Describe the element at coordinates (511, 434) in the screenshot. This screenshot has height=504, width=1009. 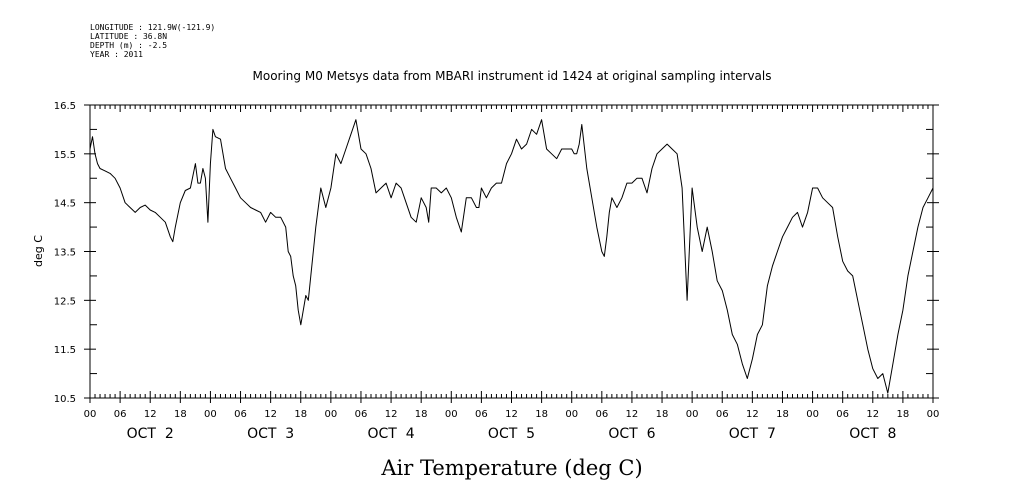
I see `x-day-label: OCT 5` at that location.